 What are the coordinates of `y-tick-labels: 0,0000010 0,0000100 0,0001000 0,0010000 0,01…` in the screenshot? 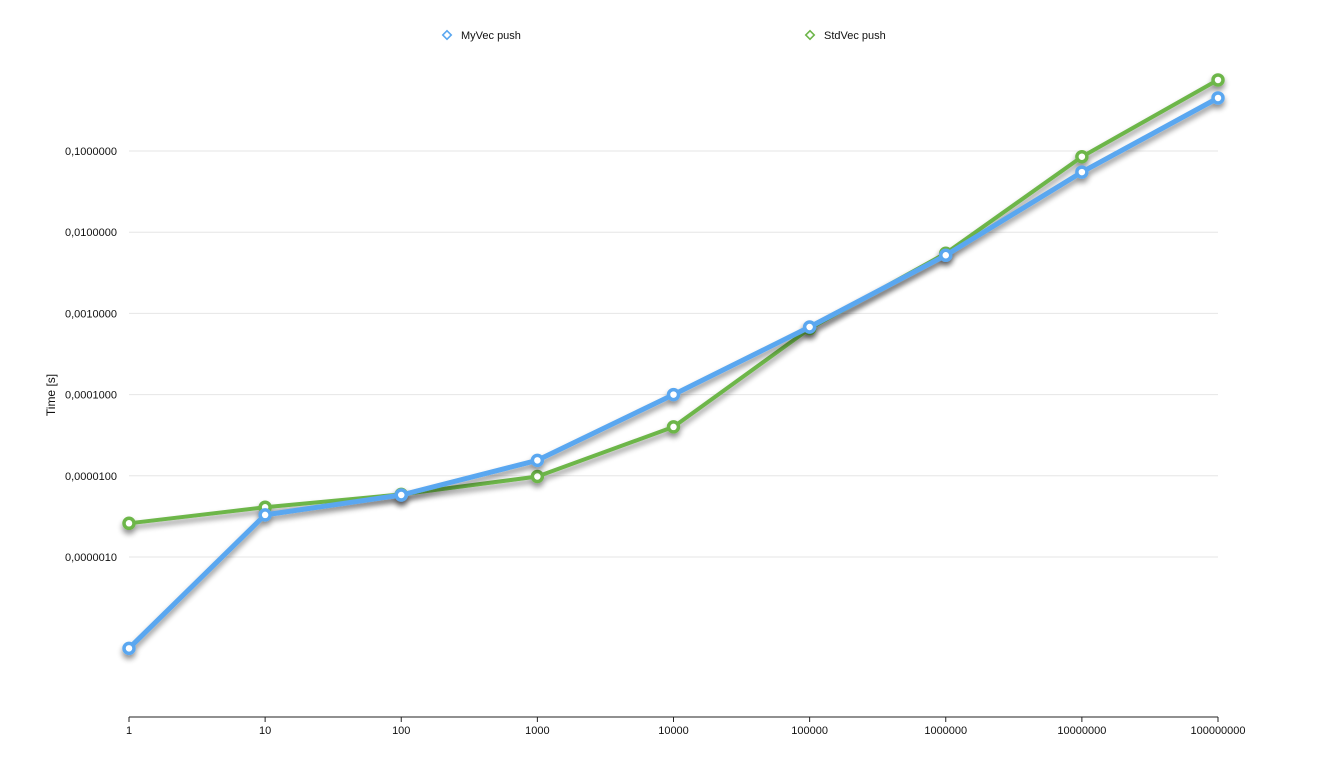 It's located at (91, 355).